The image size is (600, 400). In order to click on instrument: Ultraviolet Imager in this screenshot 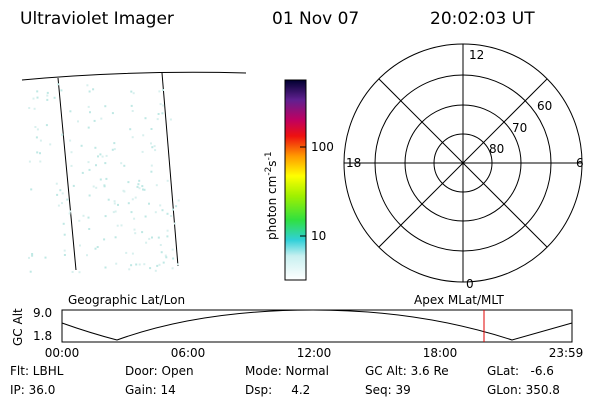, I will do `click(97, 19)`.